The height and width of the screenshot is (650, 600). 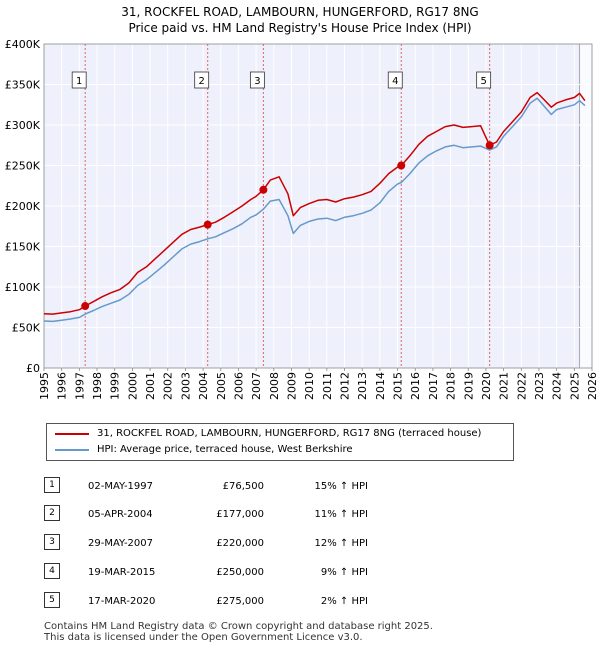 What do you see at coordinates (221, 386) in the screenshot?
I see `x-tick-label: 2005` at bounding box center [221, 386].